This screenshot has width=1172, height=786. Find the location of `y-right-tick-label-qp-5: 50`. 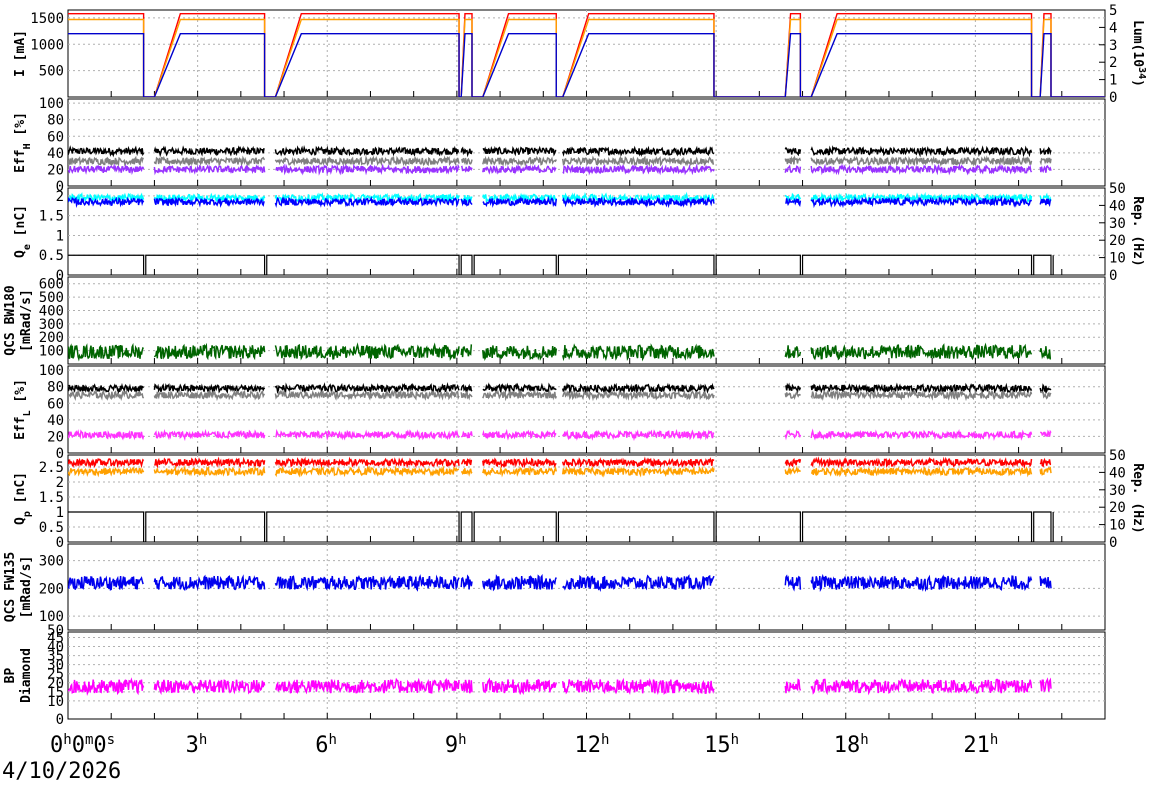

y-right-tick-label-qp-5: 50 is located at coordinates (1117, 456).